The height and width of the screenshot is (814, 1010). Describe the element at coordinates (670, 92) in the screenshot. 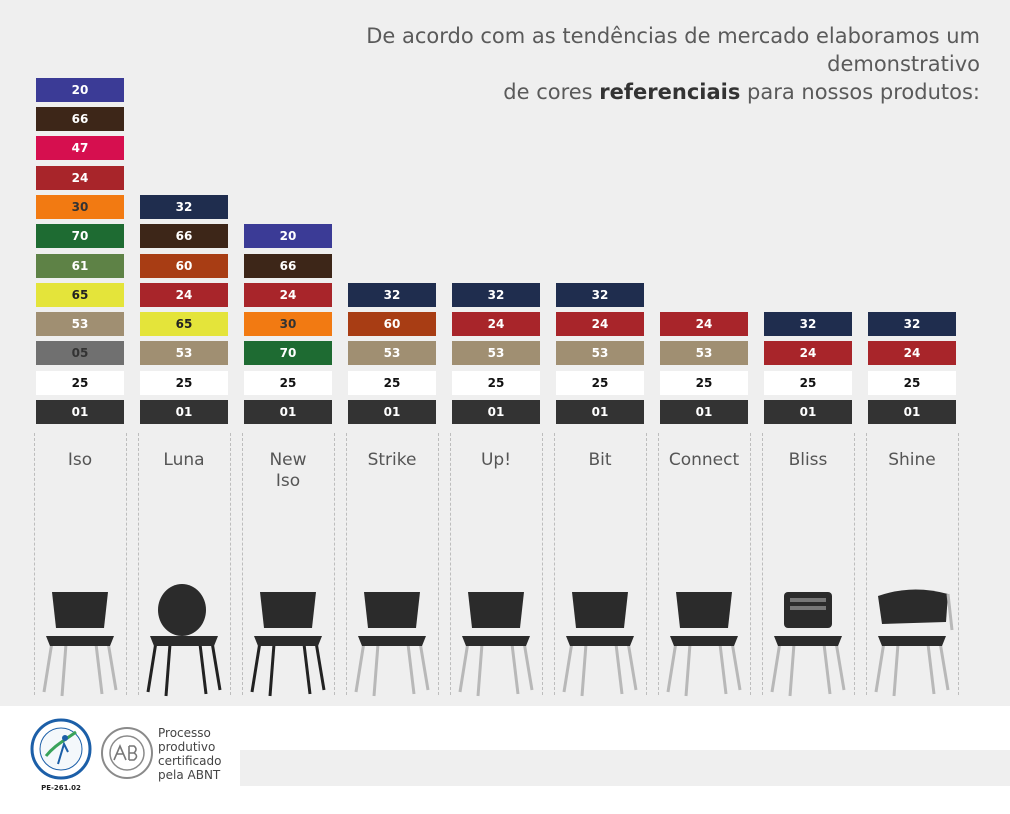

I see `heading-emphasis: referenciais` at that location.